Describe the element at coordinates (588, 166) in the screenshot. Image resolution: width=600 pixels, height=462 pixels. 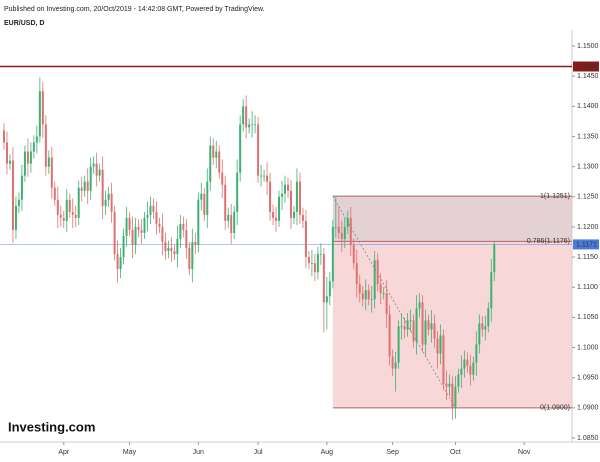
I see `y-tick-label: 1.1300` at that location.